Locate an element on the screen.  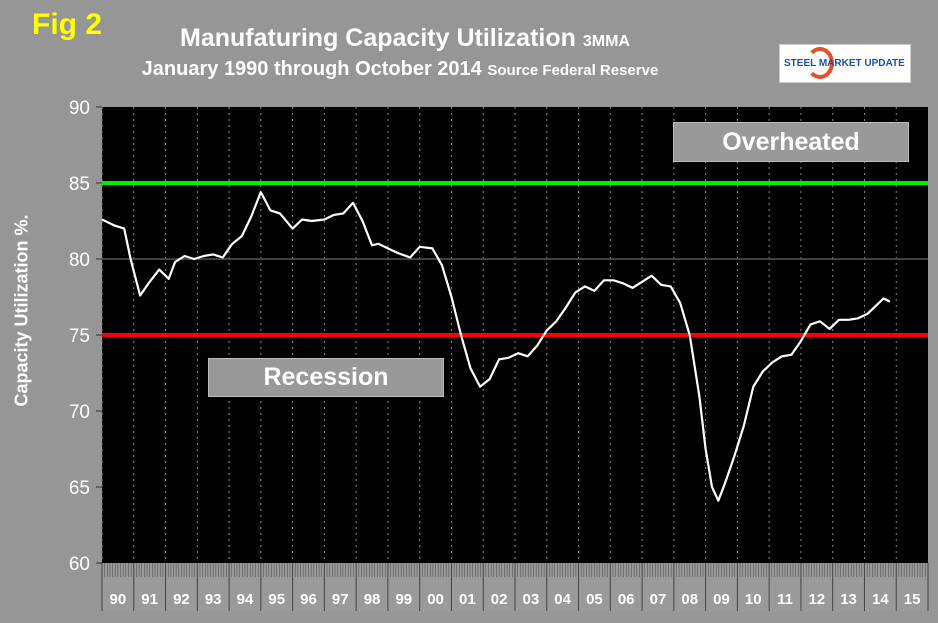
overheated-label: Overheated is located at coordinates (791, 142).